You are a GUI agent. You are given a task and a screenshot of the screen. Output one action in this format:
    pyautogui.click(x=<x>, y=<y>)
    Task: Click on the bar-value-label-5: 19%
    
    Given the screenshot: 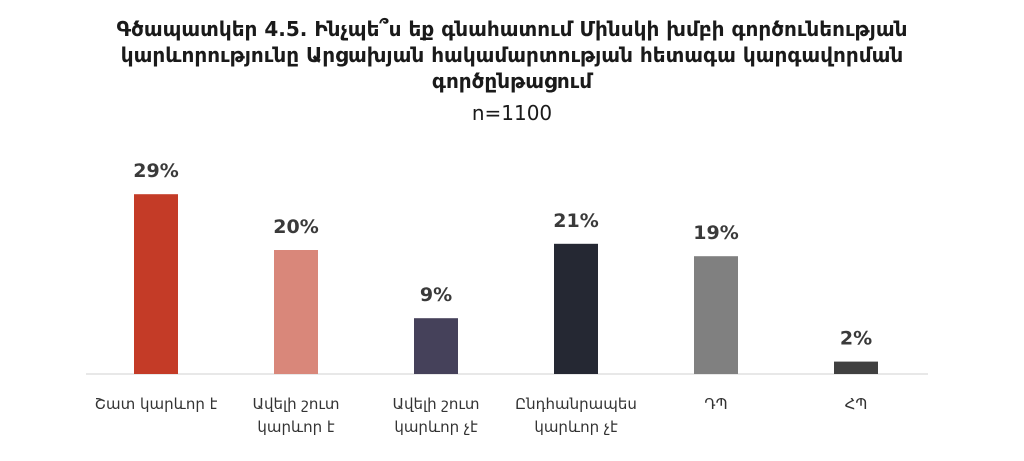 What is the action you would take?
    pyautogui.click(x=715, y=233)
    